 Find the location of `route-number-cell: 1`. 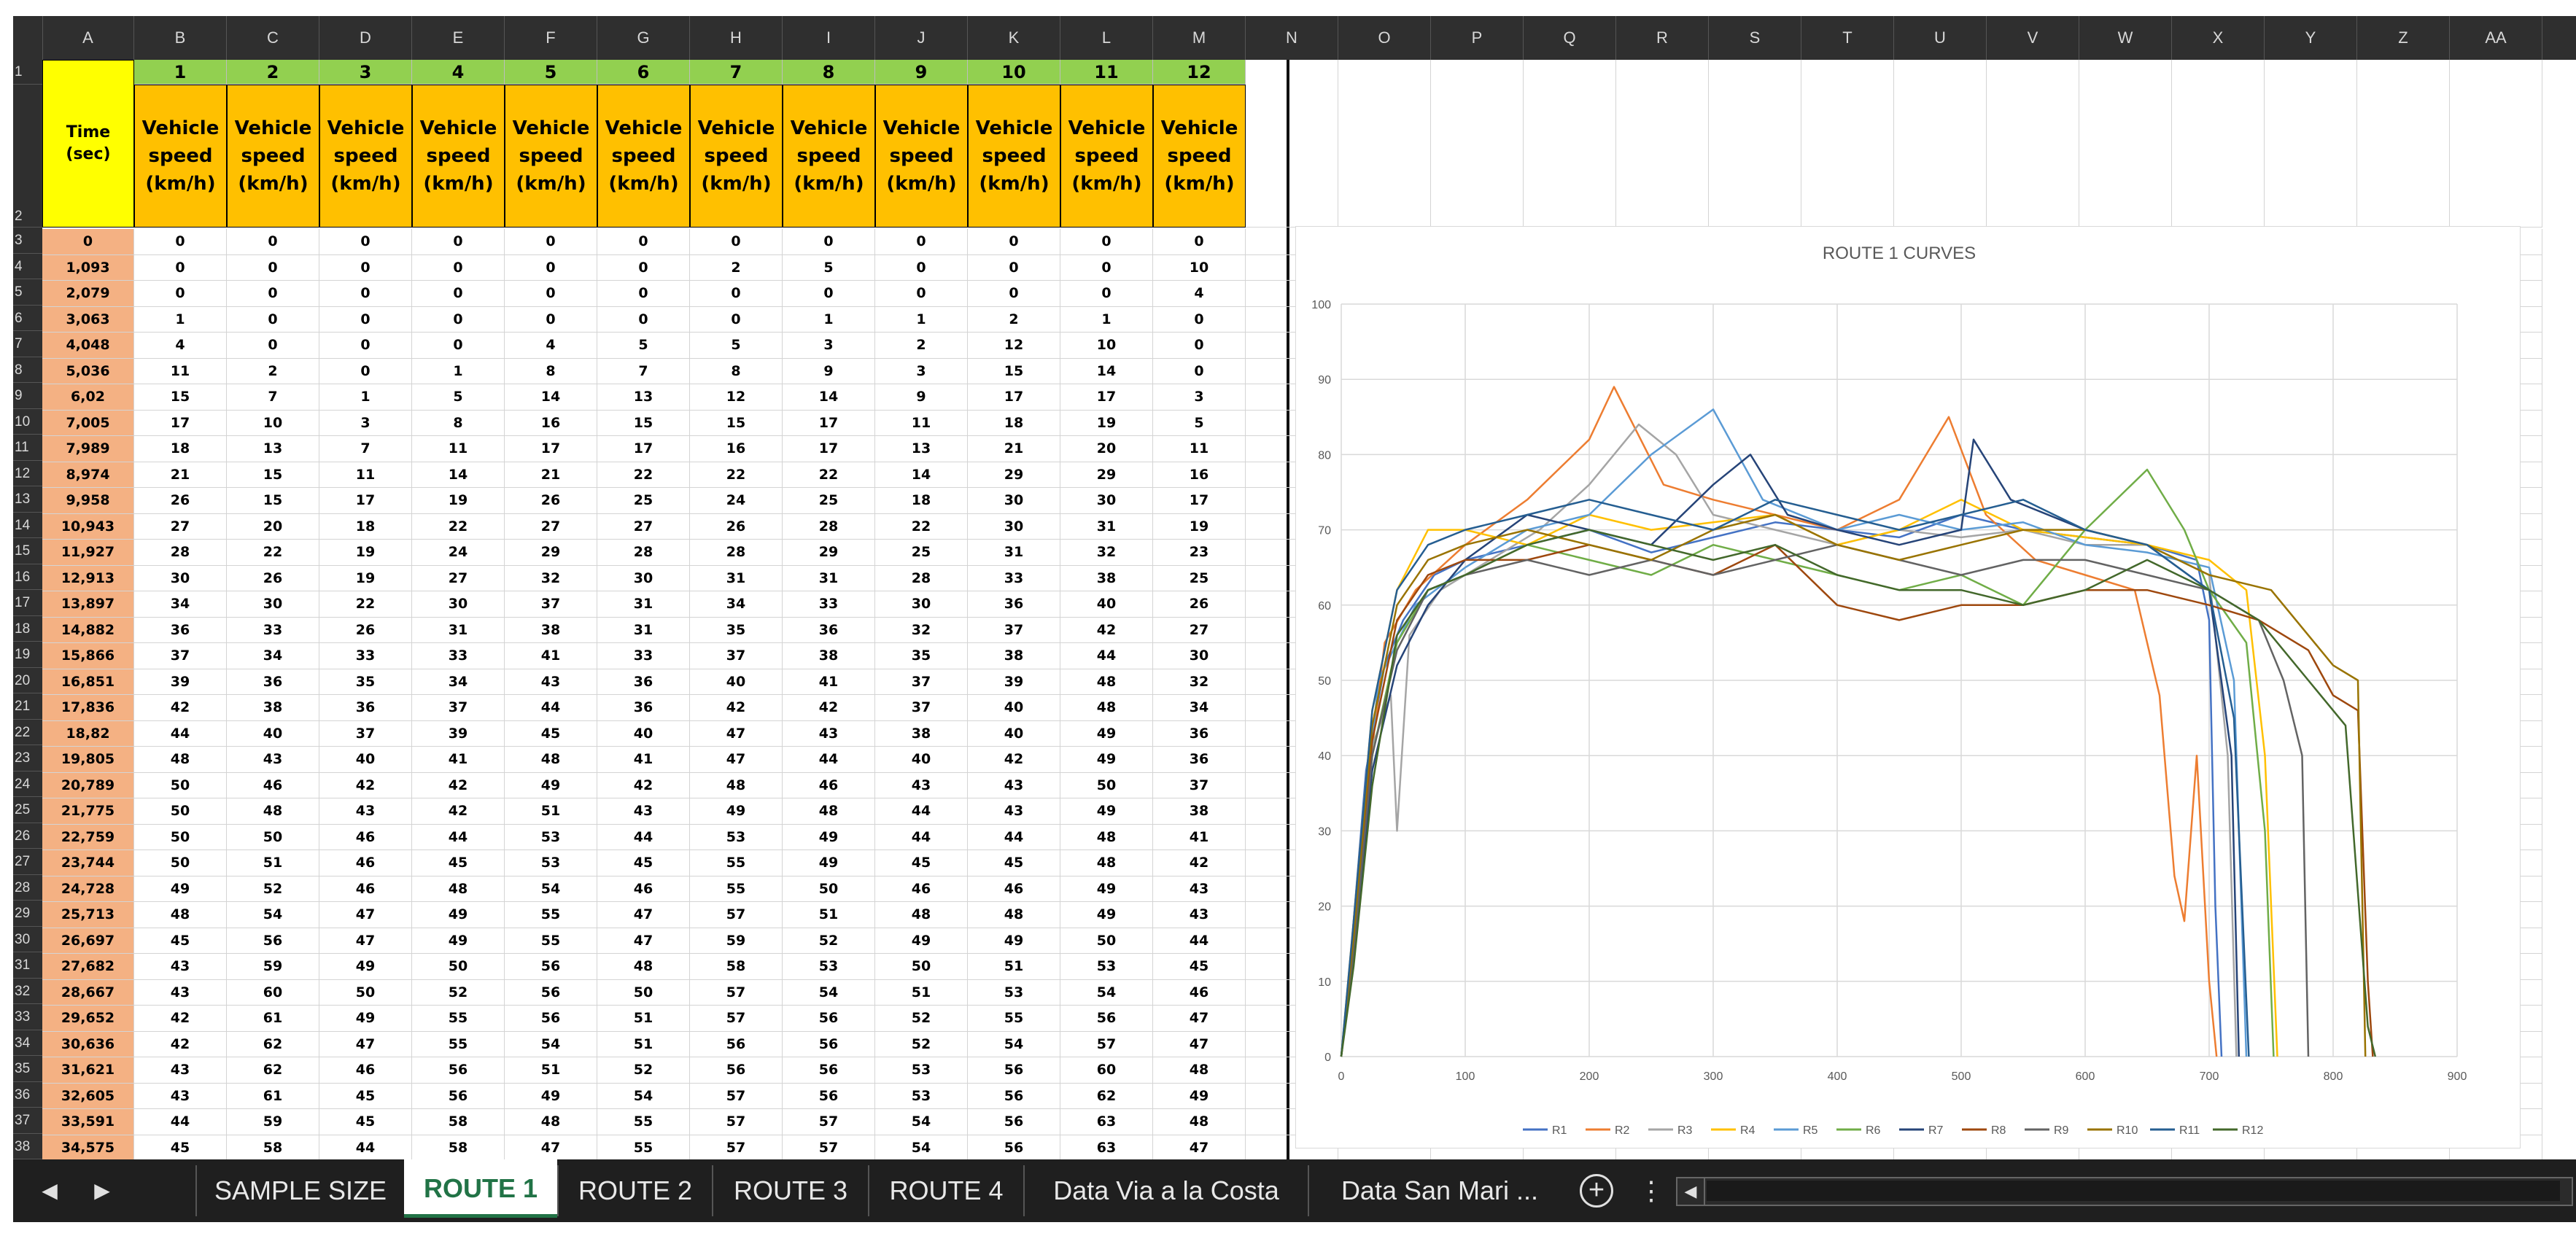

route-number-cell: 1 is located at coordinates (180, 72).